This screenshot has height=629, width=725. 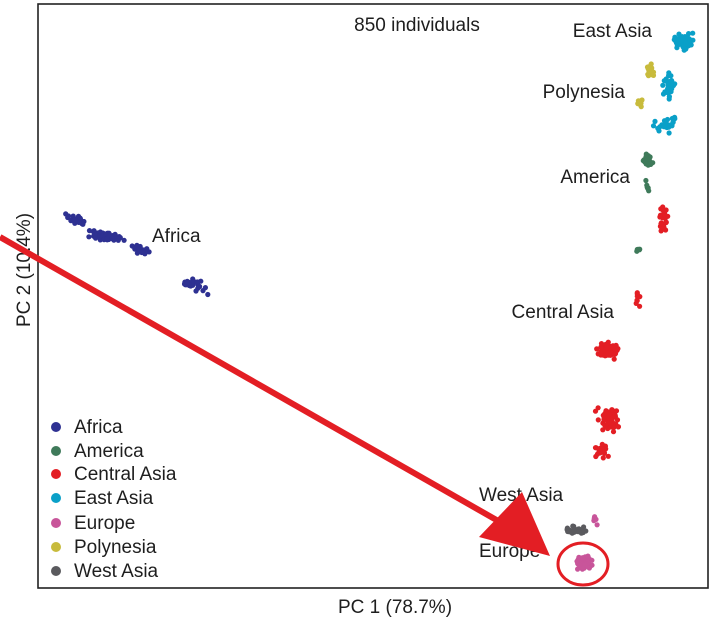 I want to click on legend-marker-polynesia, so click(x=56, y=547).